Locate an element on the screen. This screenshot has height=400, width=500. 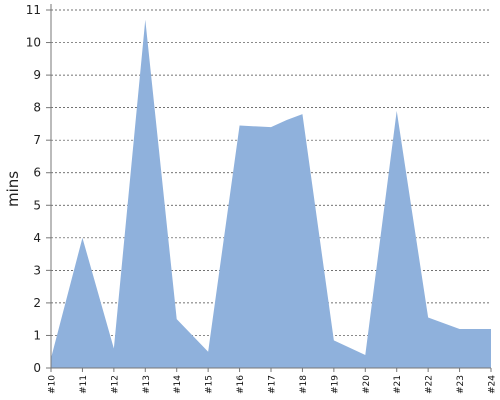
x-tick-label: #19 is located at coordinates (335, 384).